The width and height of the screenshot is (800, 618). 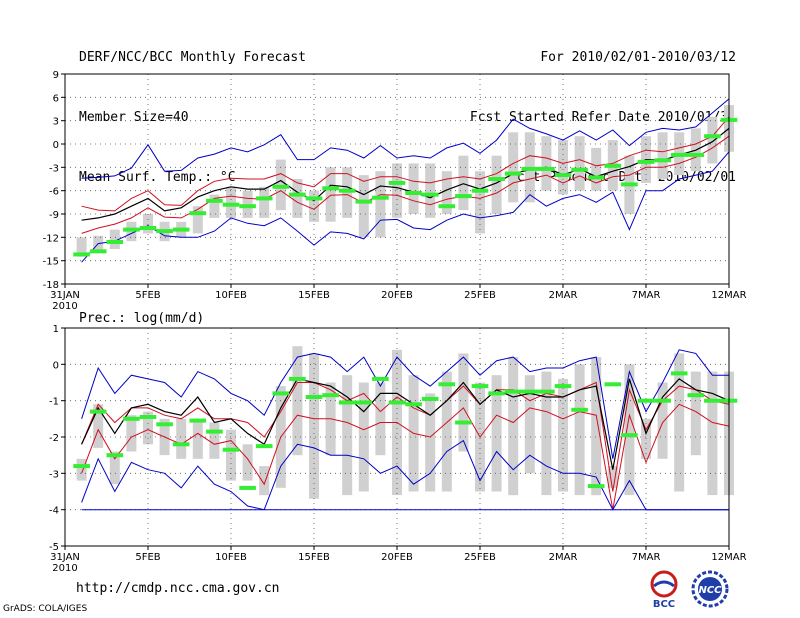 What do you see at coordinates (54, 192) in the screenshot?
I see `temp-y-tick-label: -6` at bounding box center [54, 192].